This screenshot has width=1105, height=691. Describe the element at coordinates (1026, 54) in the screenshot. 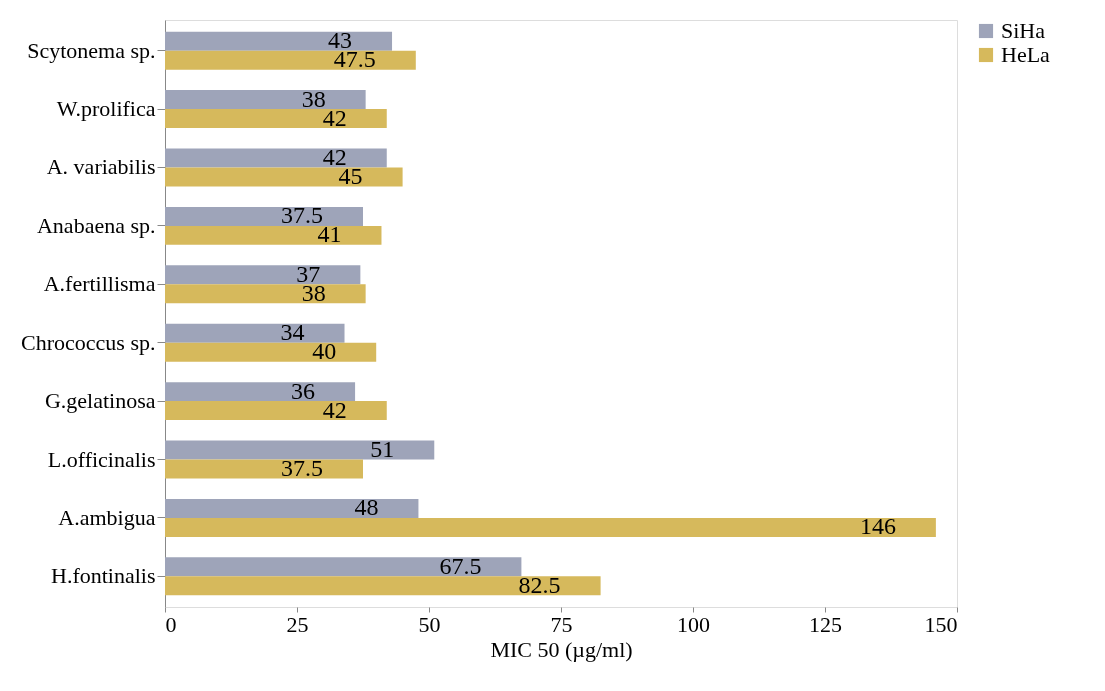

I see `legend-label: HeLa` at that location.